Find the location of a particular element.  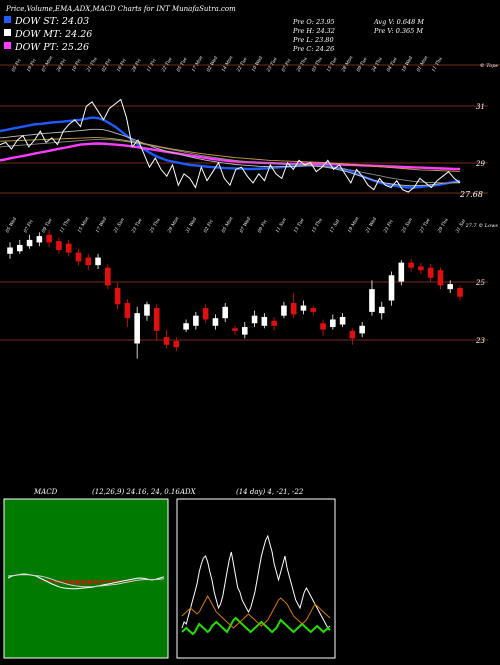

candle-date-tick: 02 Fri is located at coordinates (209, 226).